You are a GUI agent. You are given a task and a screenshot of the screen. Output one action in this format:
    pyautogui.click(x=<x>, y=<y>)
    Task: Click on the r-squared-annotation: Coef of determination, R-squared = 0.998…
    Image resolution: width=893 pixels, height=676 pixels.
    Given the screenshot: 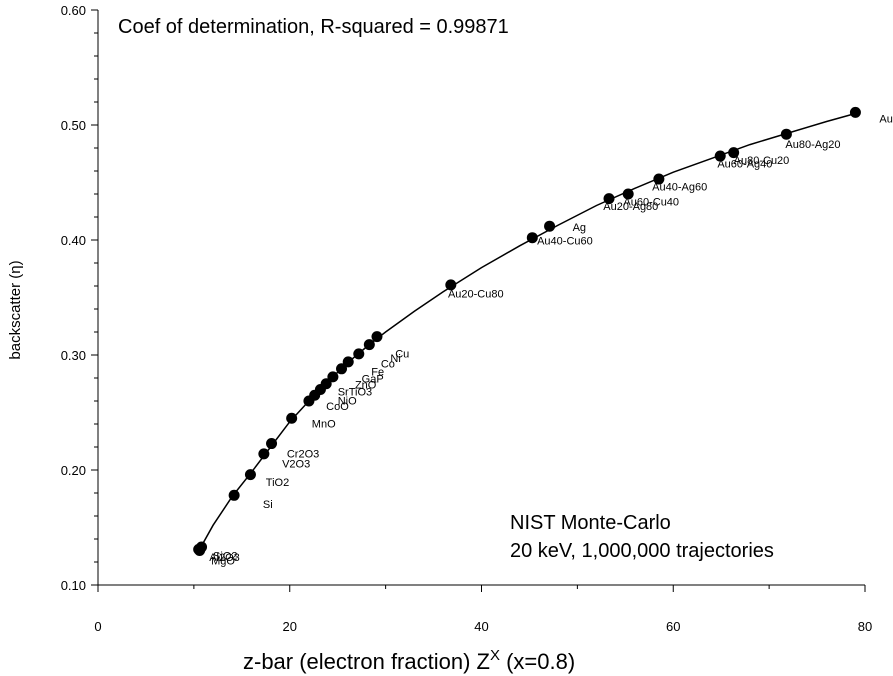 What is the action you would take?
    pyautogui.click(x=313, y=27)
    